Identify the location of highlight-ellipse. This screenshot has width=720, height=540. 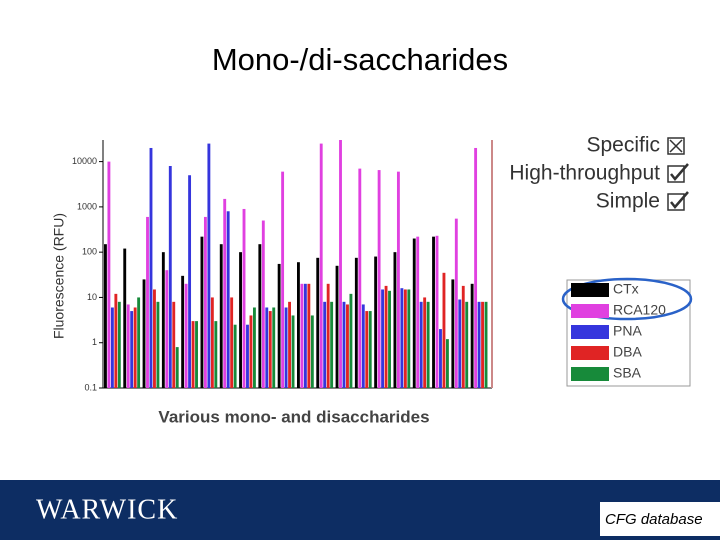
(627, 299).